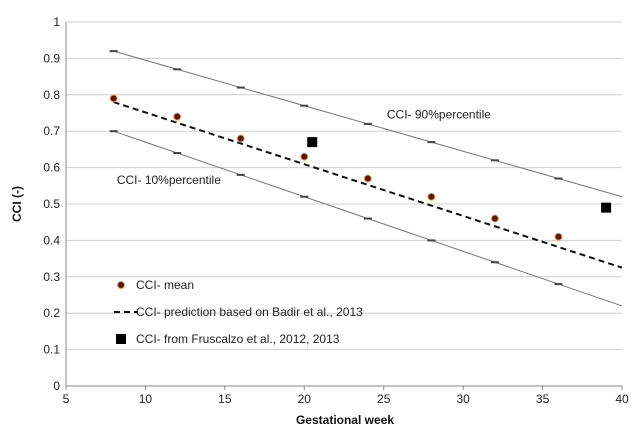 The height and width of the screenshot is (430, 631). Describe the element at coordinates (51, 95) in the screenshot. I see `y-tick-8: 0.8` at that location.